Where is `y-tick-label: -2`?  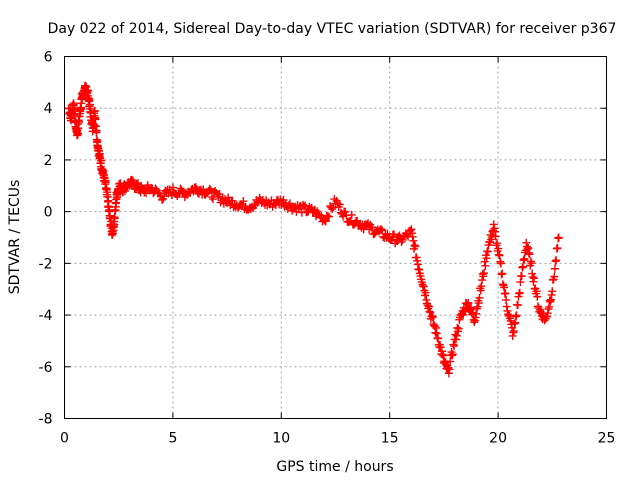 y-tick-label: -2 is located at coordinates (46, 264).